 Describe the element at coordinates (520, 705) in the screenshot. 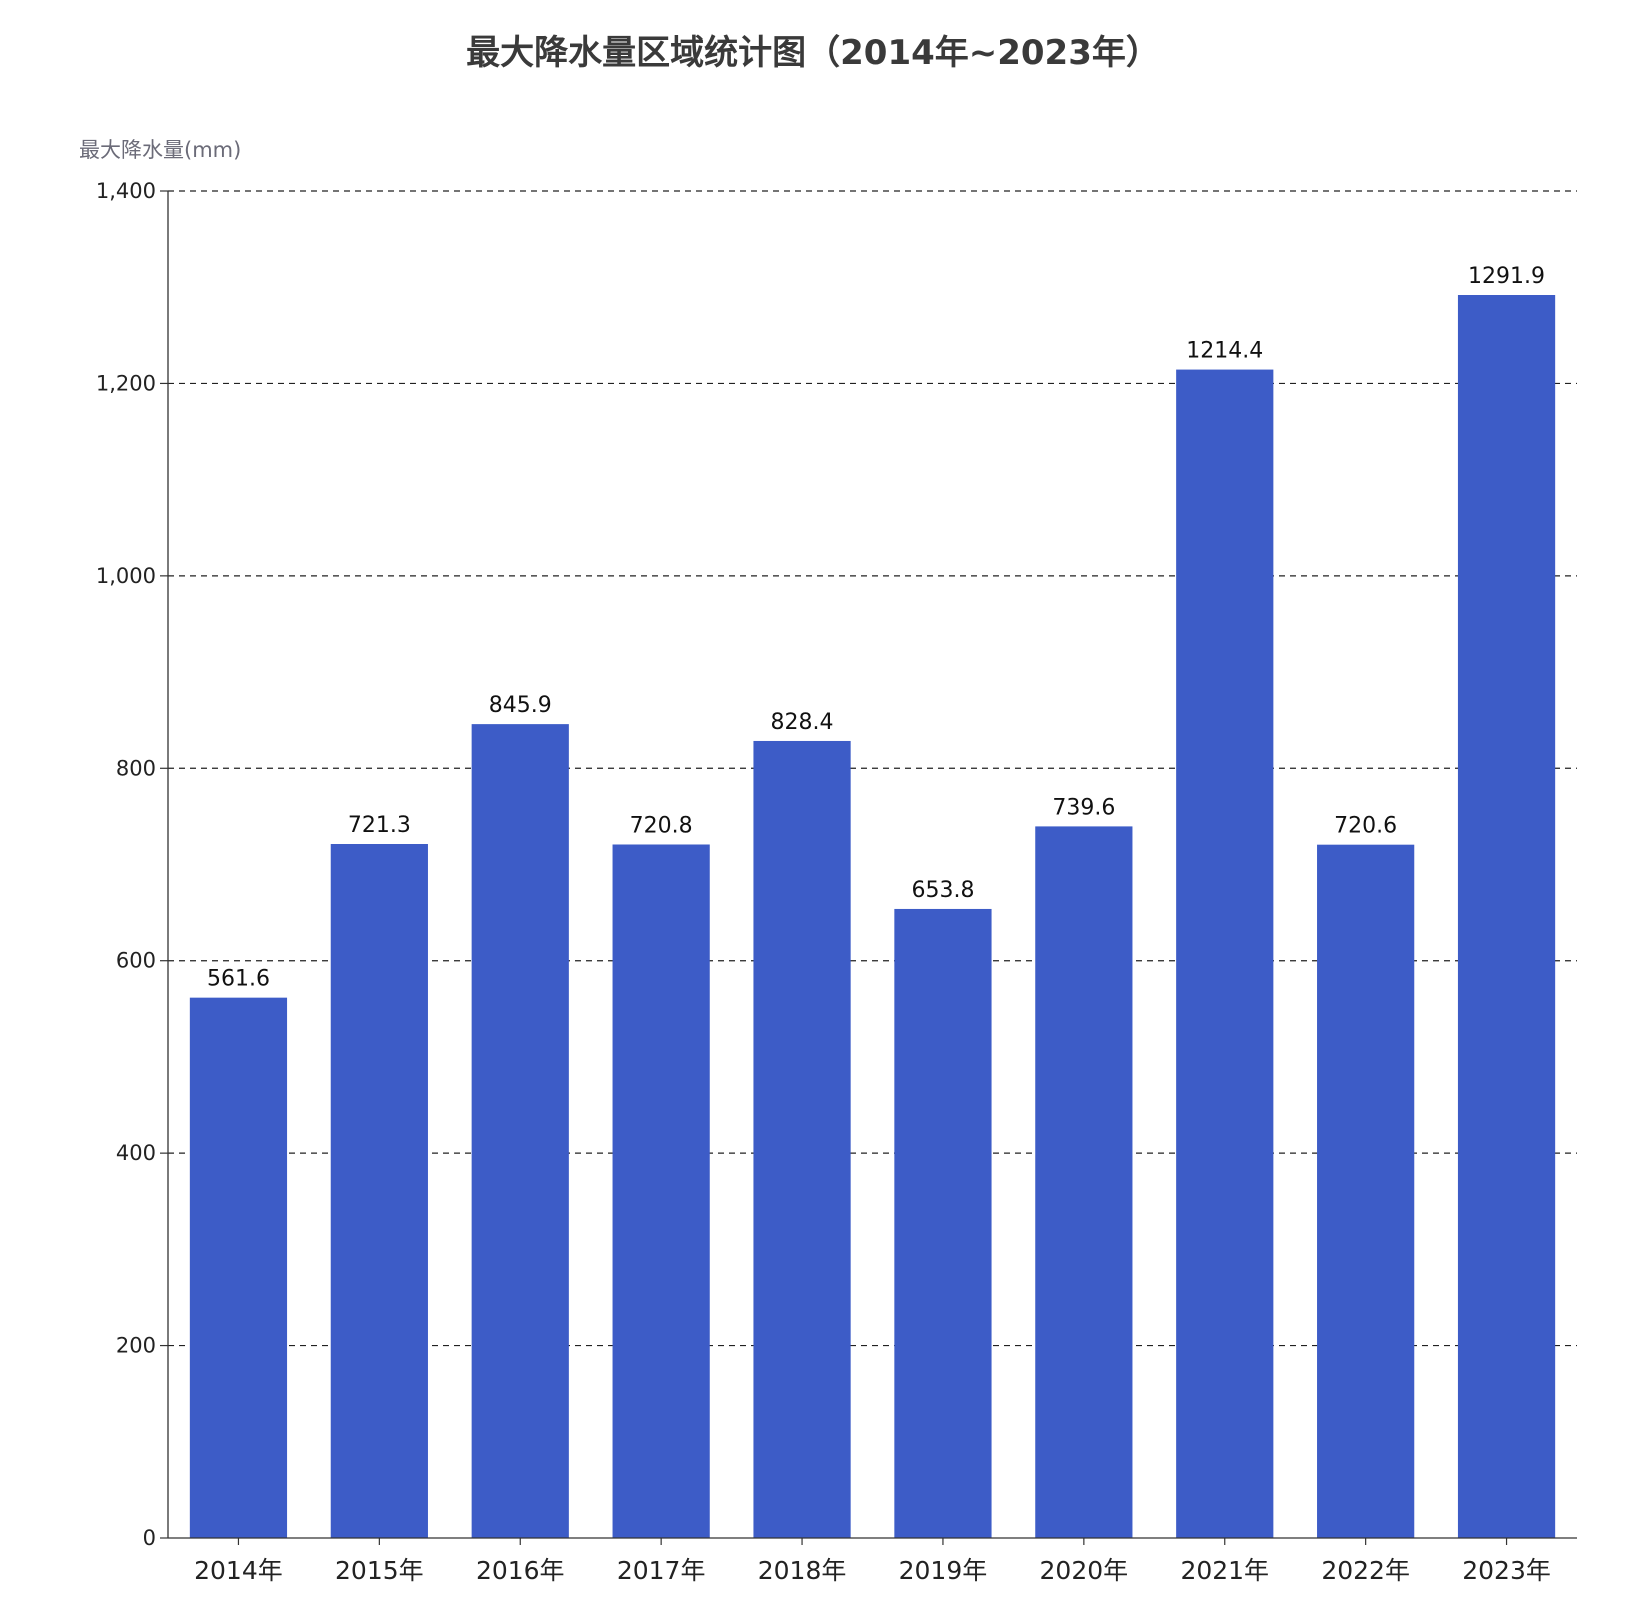

I see `data-label: 845.9` at that location.